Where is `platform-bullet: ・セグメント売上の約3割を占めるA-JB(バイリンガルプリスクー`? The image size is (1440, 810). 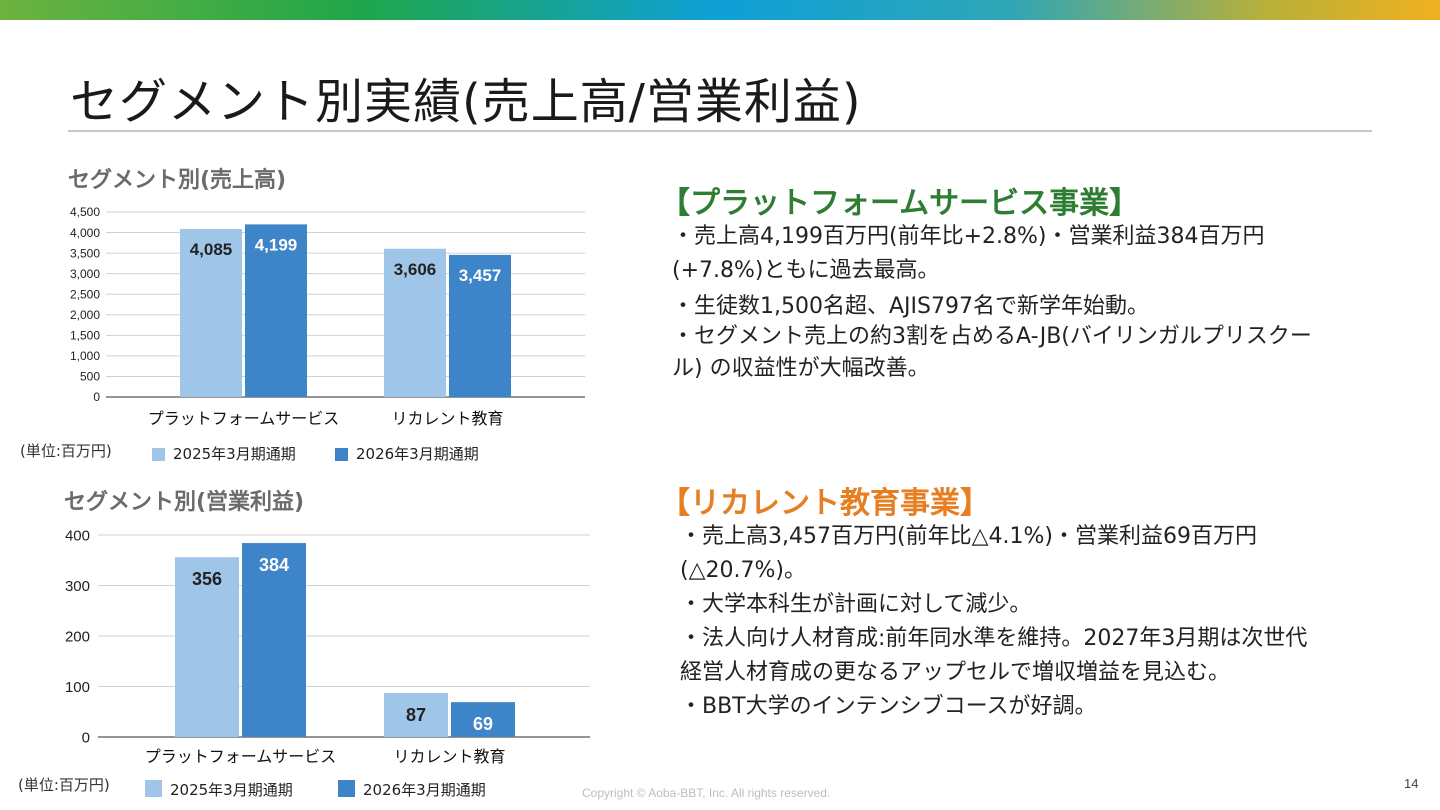
platform-bullet: ・セグメント売上の約3割を占めるA-JB(バイリンガルプリスクー is located at coordinates (992, 336).